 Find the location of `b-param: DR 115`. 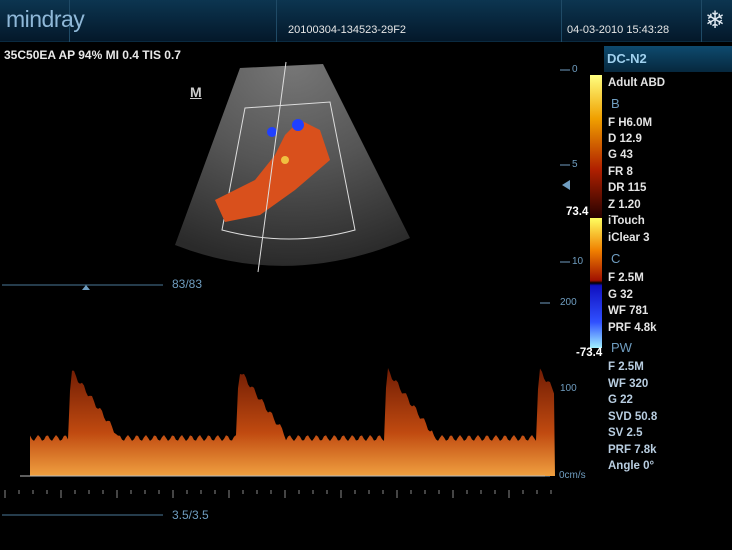

b-param: DR 115 is located at coordinates (627, 188).